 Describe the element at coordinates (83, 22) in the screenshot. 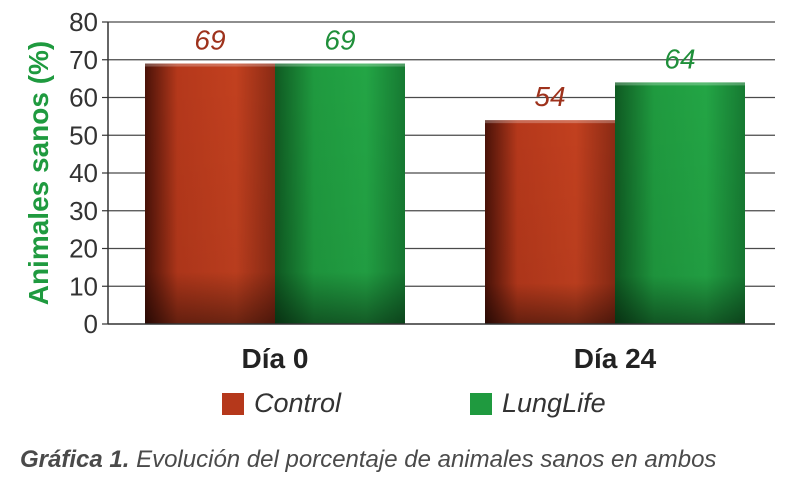

I see `y-tick-label: 80` at that location.